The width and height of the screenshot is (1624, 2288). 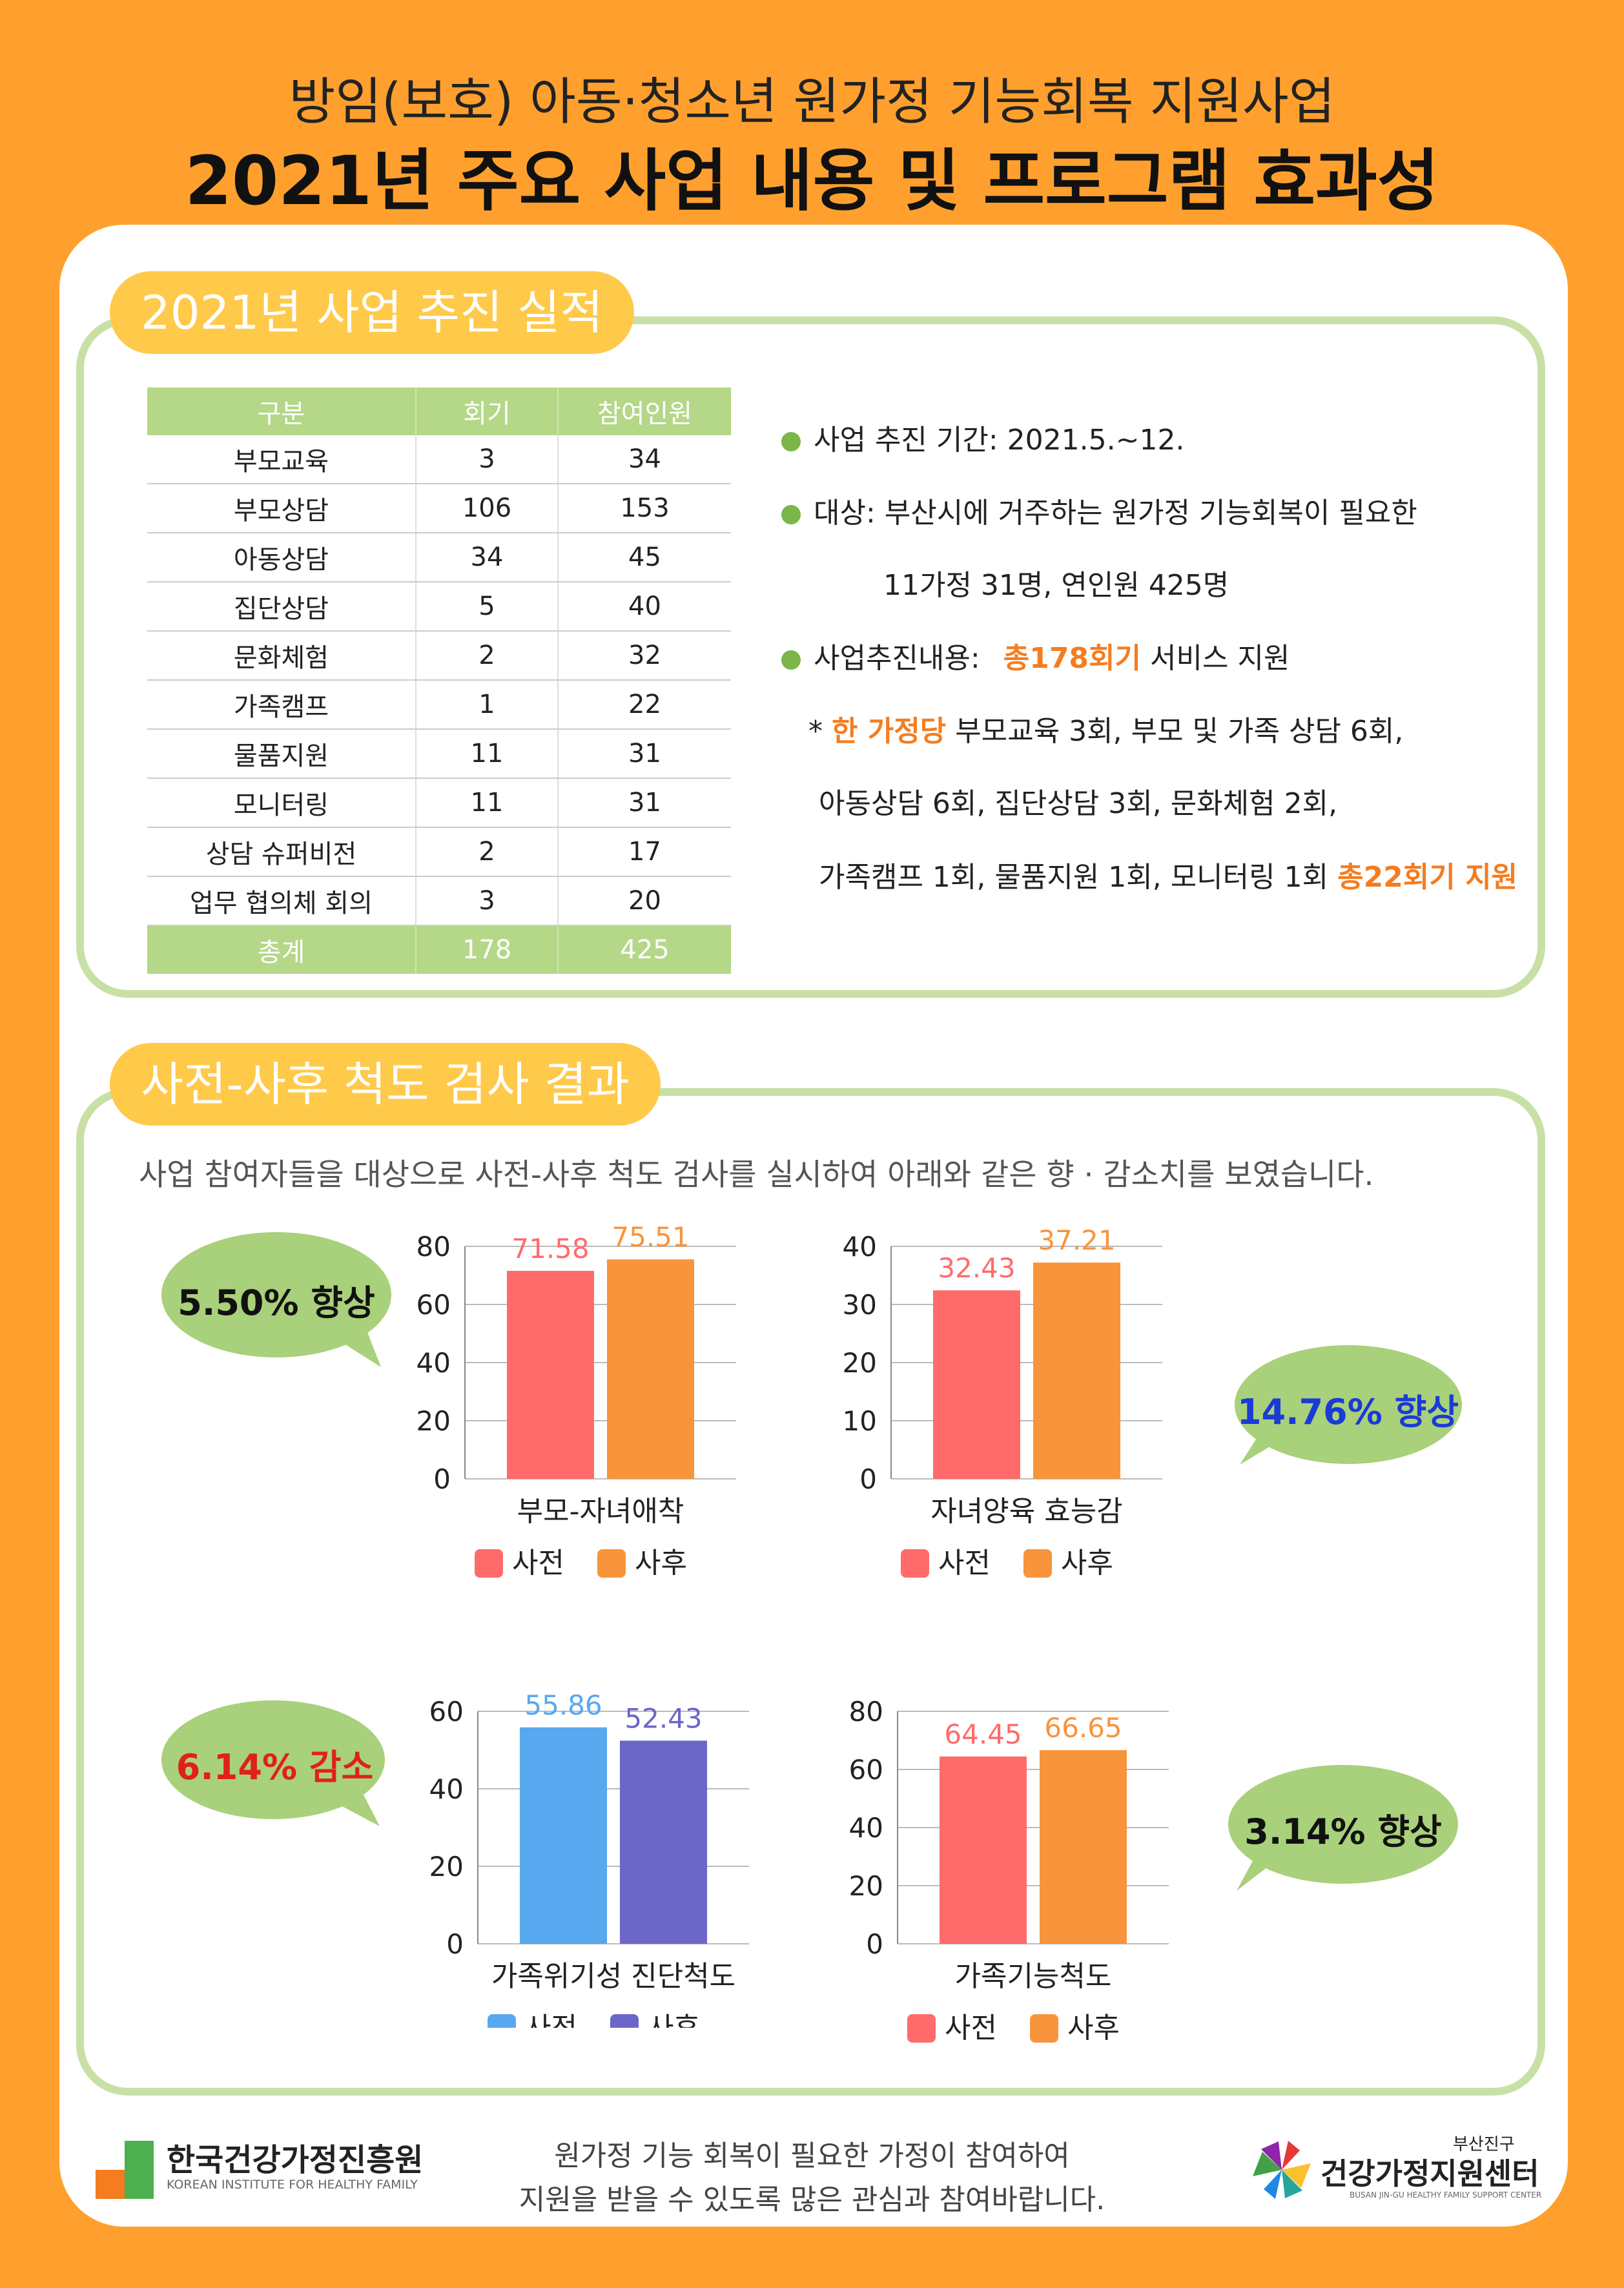 I want to click on info-content: 사업추진내용: 총178회기 서비스 지원, so click(x=1035, y=655).